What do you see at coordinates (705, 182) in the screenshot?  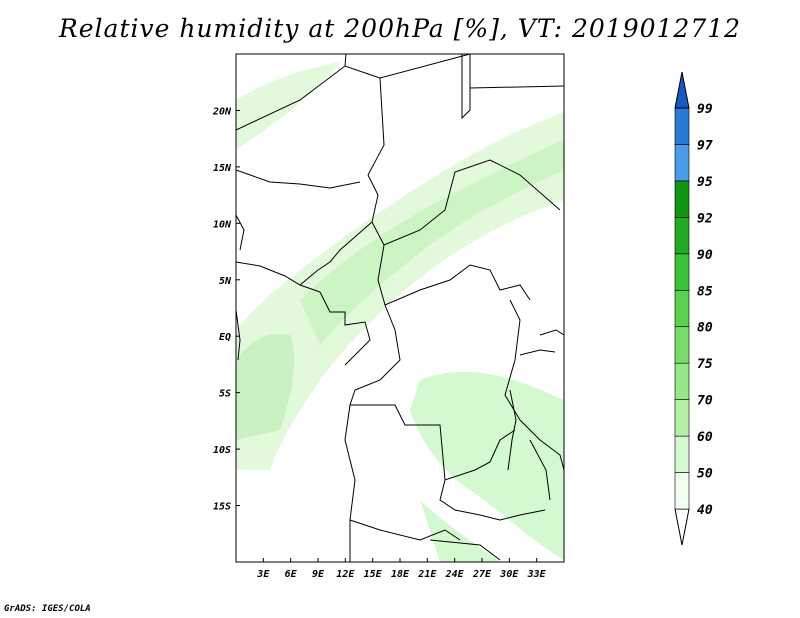 I see `colorbar-level-label: 95` at bounding box center [705, 182].